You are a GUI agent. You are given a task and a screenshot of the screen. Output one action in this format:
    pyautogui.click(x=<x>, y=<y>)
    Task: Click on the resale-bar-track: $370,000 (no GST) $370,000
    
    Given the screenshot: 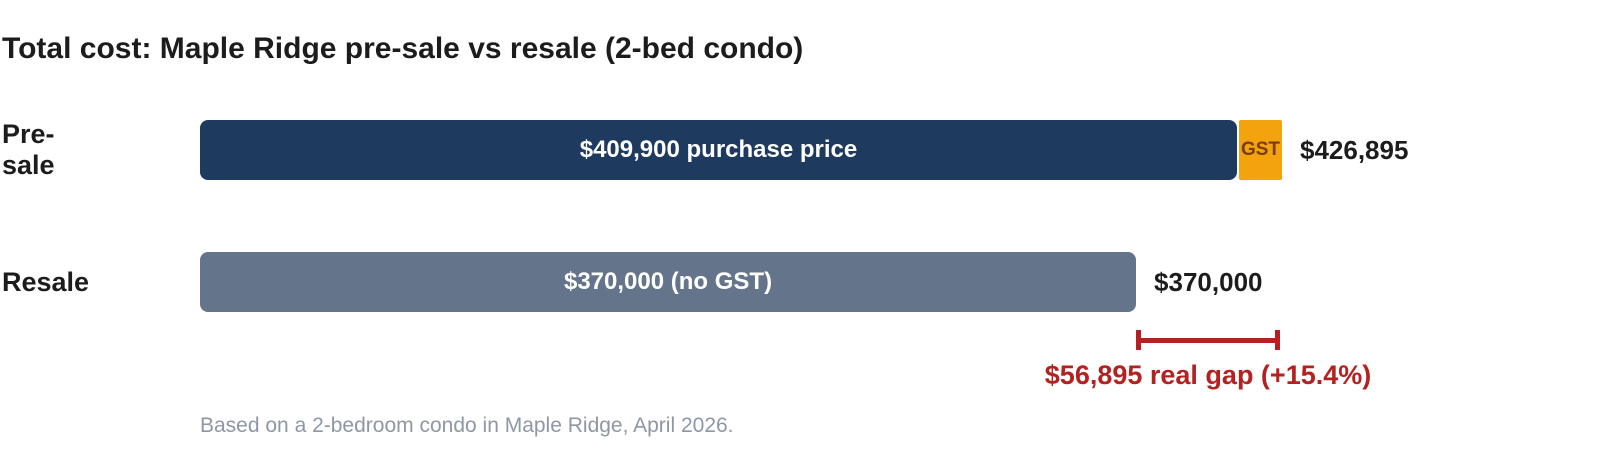 What is the action you would take?
    pyautogui.click(x=731, y=282)
    